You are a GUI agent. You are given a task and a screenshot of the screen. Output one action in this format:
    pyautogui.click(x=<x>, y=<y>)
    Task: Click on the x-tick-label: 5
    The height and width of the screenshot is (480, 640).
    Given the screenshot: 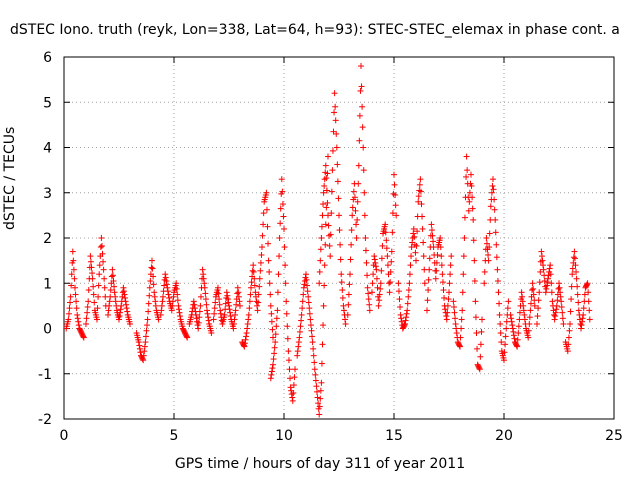 What is the action you would take?
    pyautogui.click(x=174, y=436)
    